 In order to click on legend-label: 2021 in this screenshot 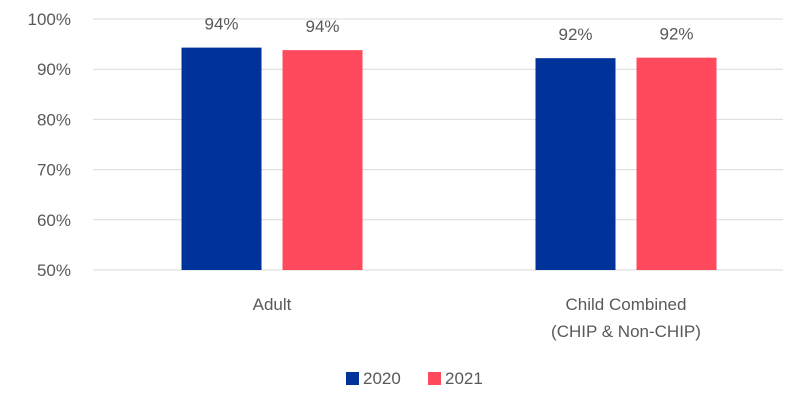, I will do `click(464, 378)`.